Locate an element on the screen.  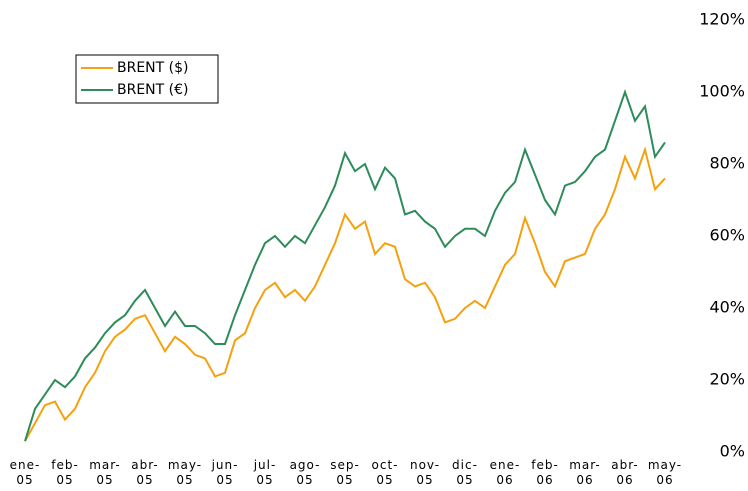
x-tick-label: feb- 06 is located at coordinates (545, 472).